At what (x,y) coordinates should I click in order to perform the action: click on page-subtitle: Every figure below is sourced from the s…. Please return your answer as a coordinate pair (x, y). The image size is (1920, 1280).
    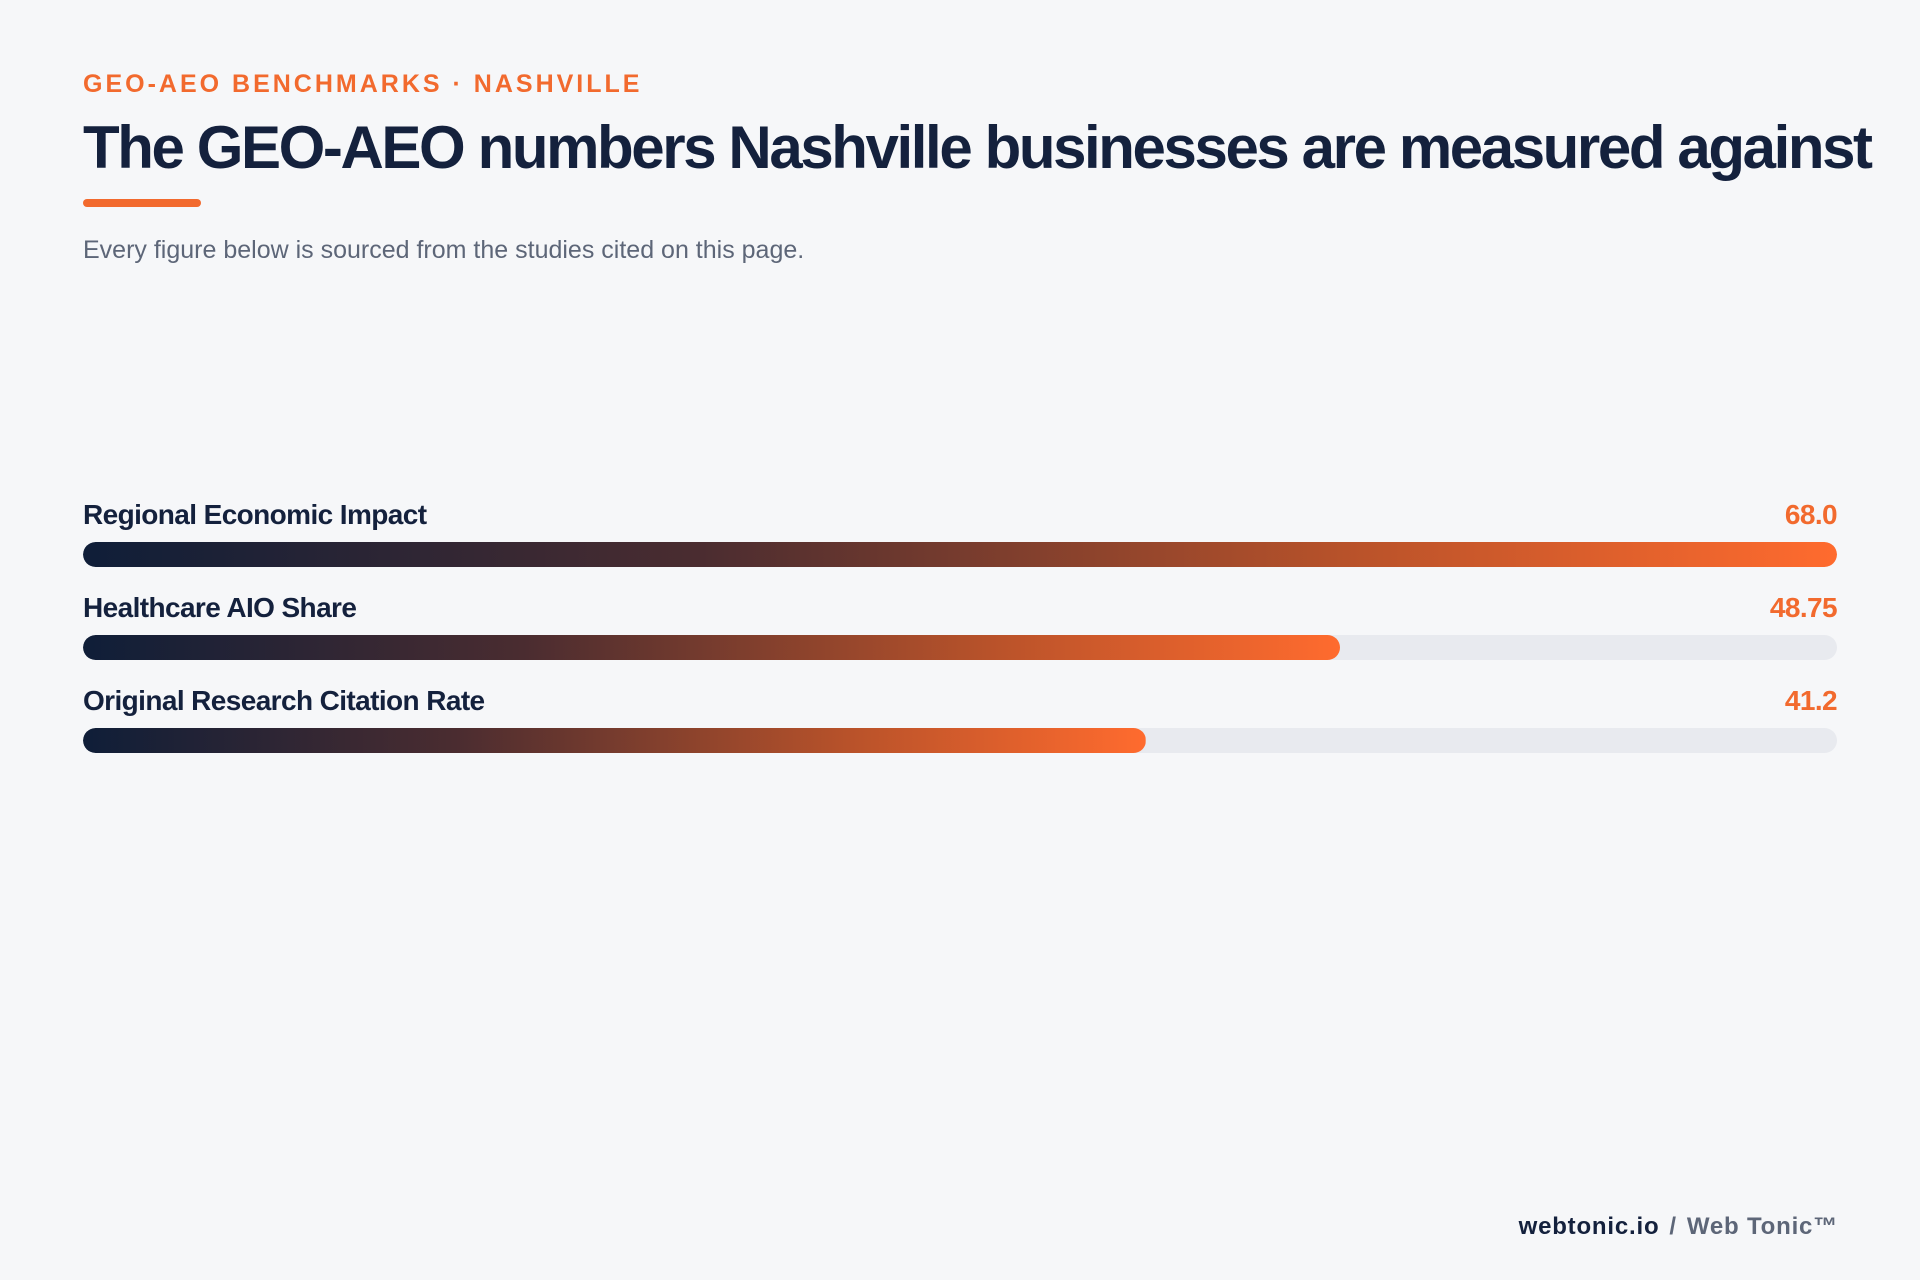
    Looking at the image, I should click on (444, 250).